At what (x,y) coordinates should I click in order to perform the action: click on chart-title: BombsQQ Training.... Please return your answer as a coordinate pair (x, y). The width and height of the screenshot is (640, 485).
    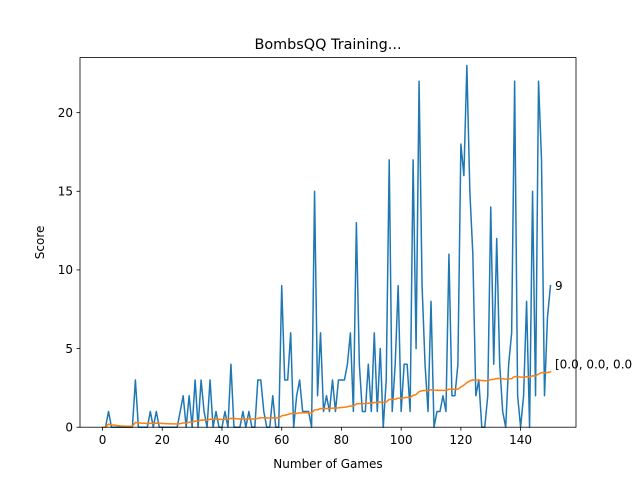
    Looking at the image, I should click on (327, 45).